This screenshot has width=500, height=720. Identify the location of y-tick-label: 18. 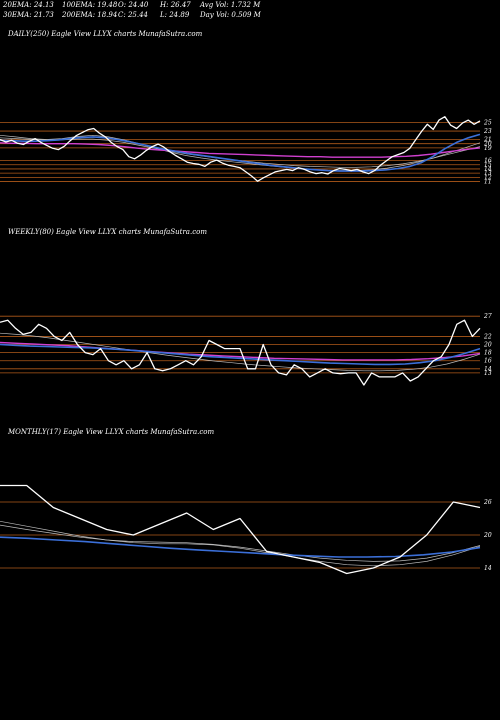
(488, 353).